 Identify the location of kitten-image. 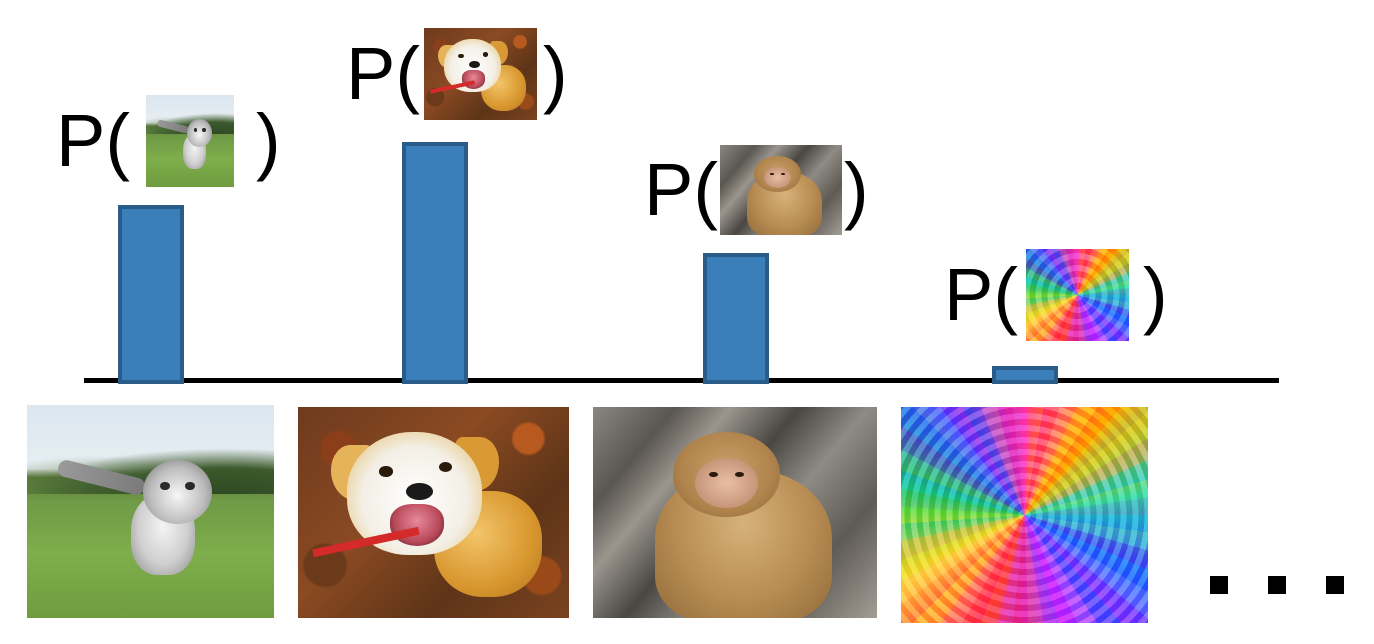
(150, 511).